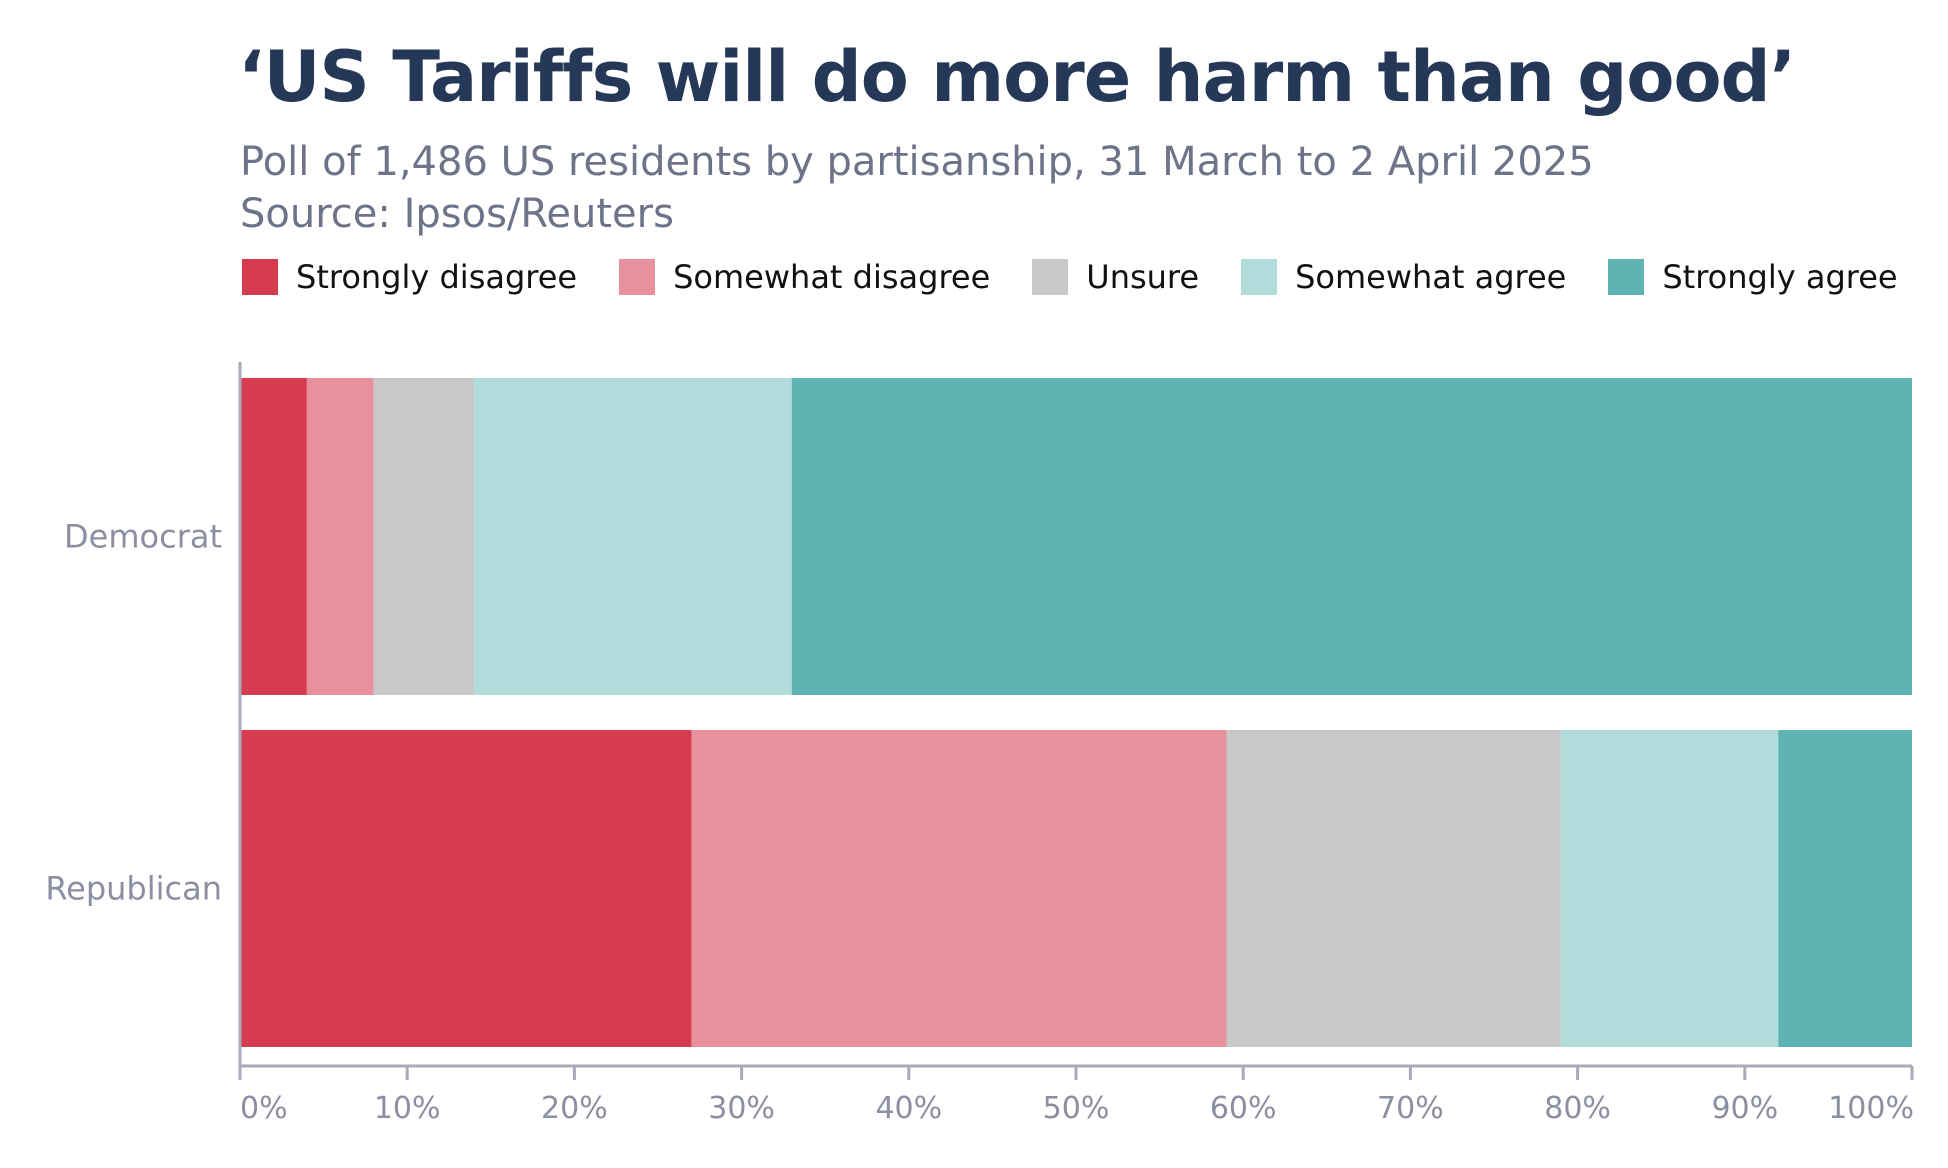 Image resolution: width=1948 pixels, height=1168 pixels. What do you see at coordinates (1143, 277) in the screenshot?
I see `legend-label: Unsure` at bounding box center [1143, 277].